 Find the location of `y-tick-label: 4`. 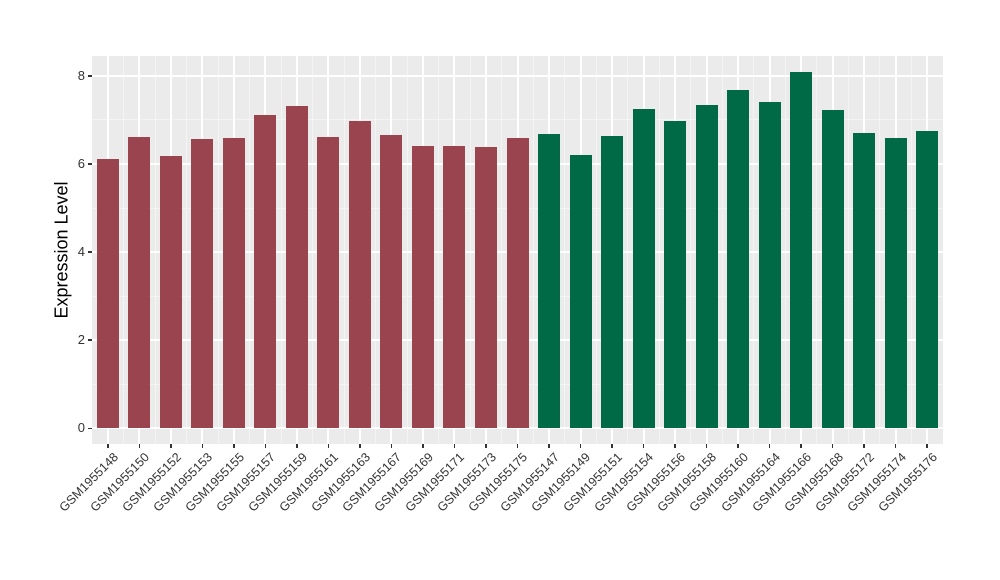

y-tick-label: 4 is located at coordinates (81, 252).